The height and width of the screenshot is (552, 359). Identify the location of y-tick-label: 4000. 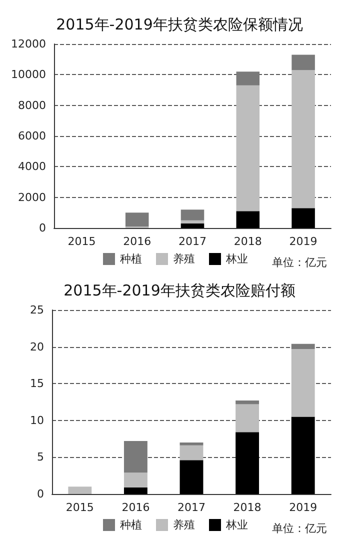
(32, 167).